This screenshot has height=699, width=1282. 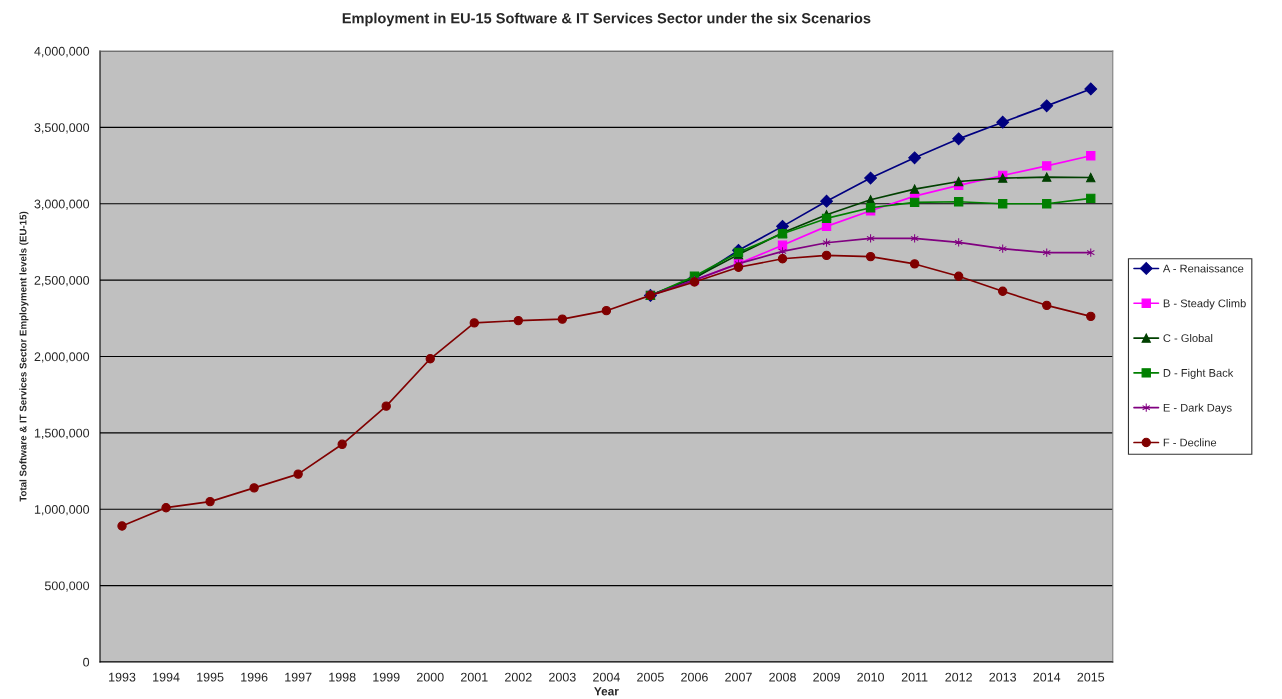 What do you see at coordinates (826, 677) in the screenshot?
I see `x-tick-label: 2009` at bounding box center [826, 677].